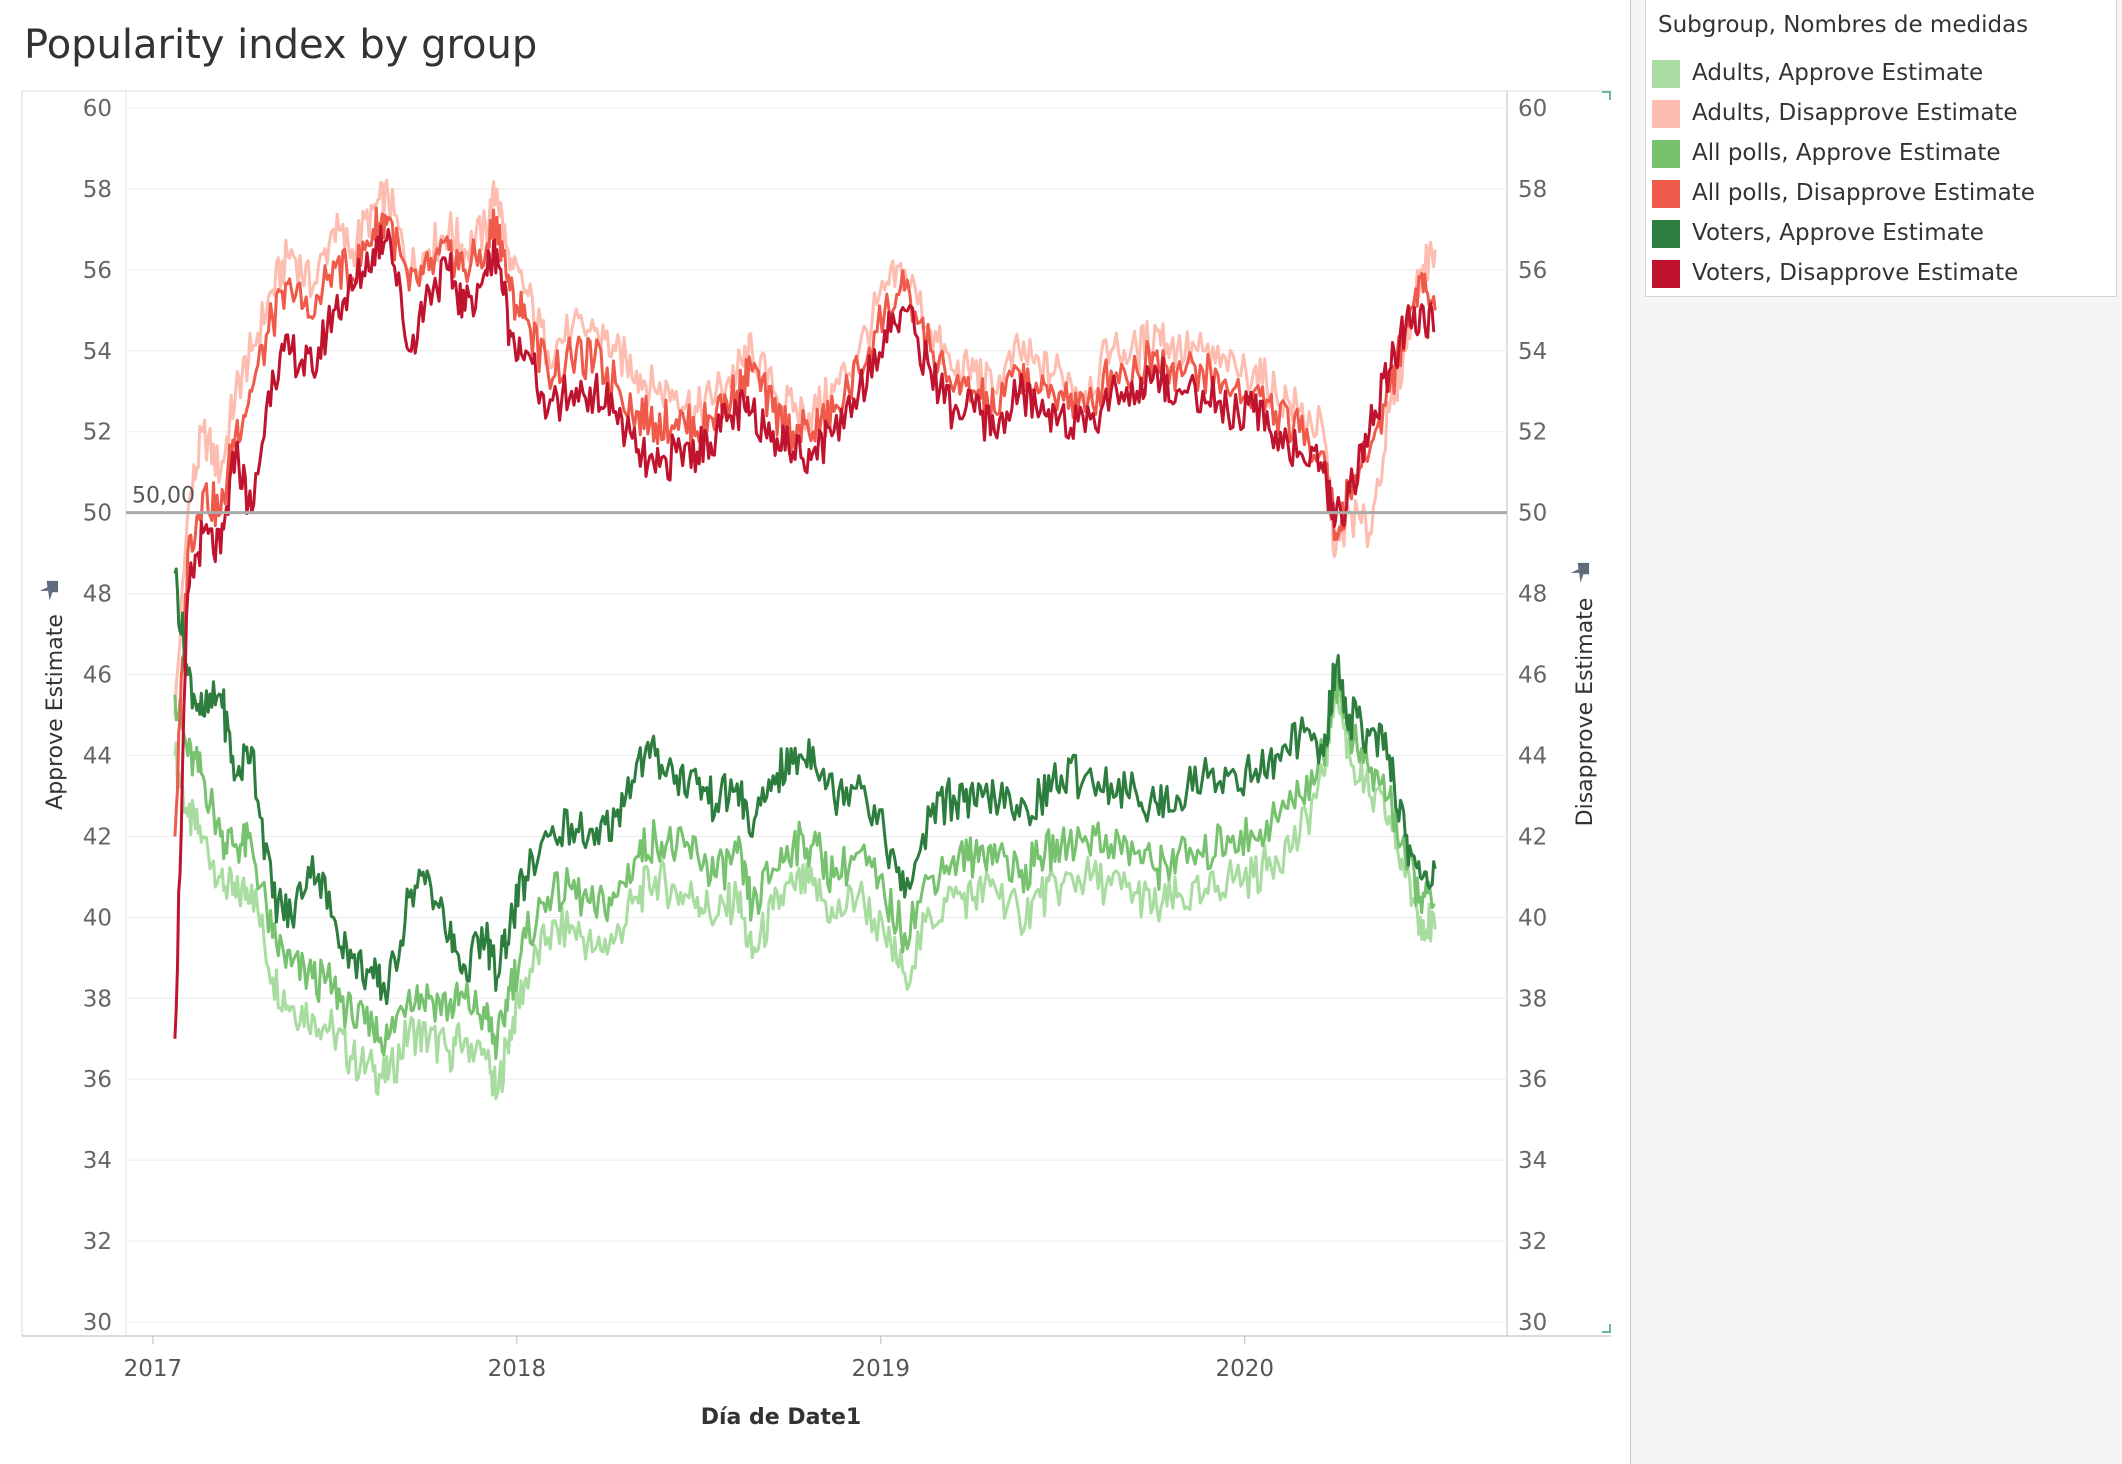 The width and height of the screenshot is (2122, 1464). What do you see at coordinates (1532, 918) in the screenshot?
I see `y-right-tick-label: 40` at bounding box center [1532, 918].